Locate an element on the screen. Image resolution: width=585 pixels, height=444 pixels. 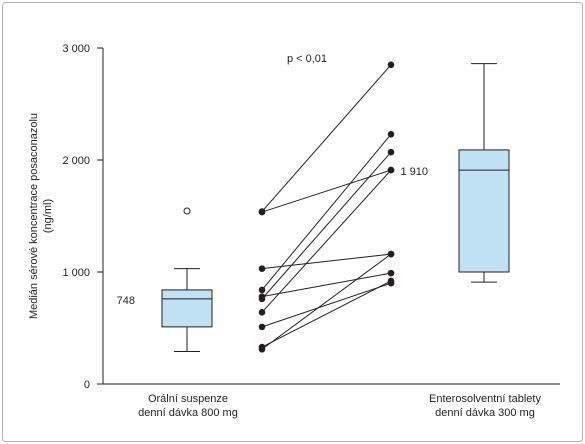
box-outlier is located at coordinates (187, 211).